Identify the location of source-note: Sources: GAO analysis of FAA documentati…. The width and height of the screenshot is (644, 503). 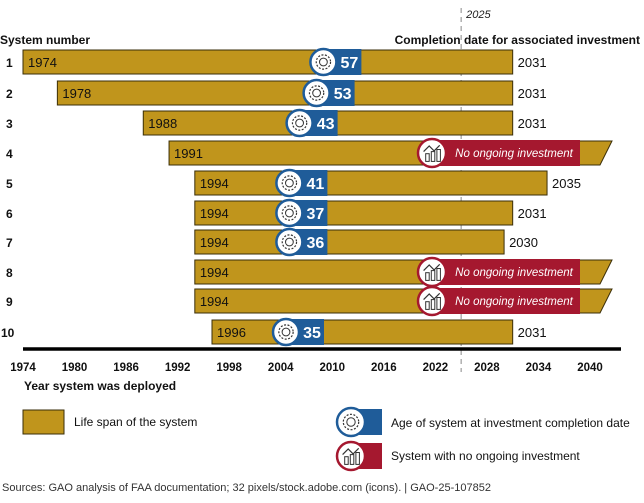
(246, 488).